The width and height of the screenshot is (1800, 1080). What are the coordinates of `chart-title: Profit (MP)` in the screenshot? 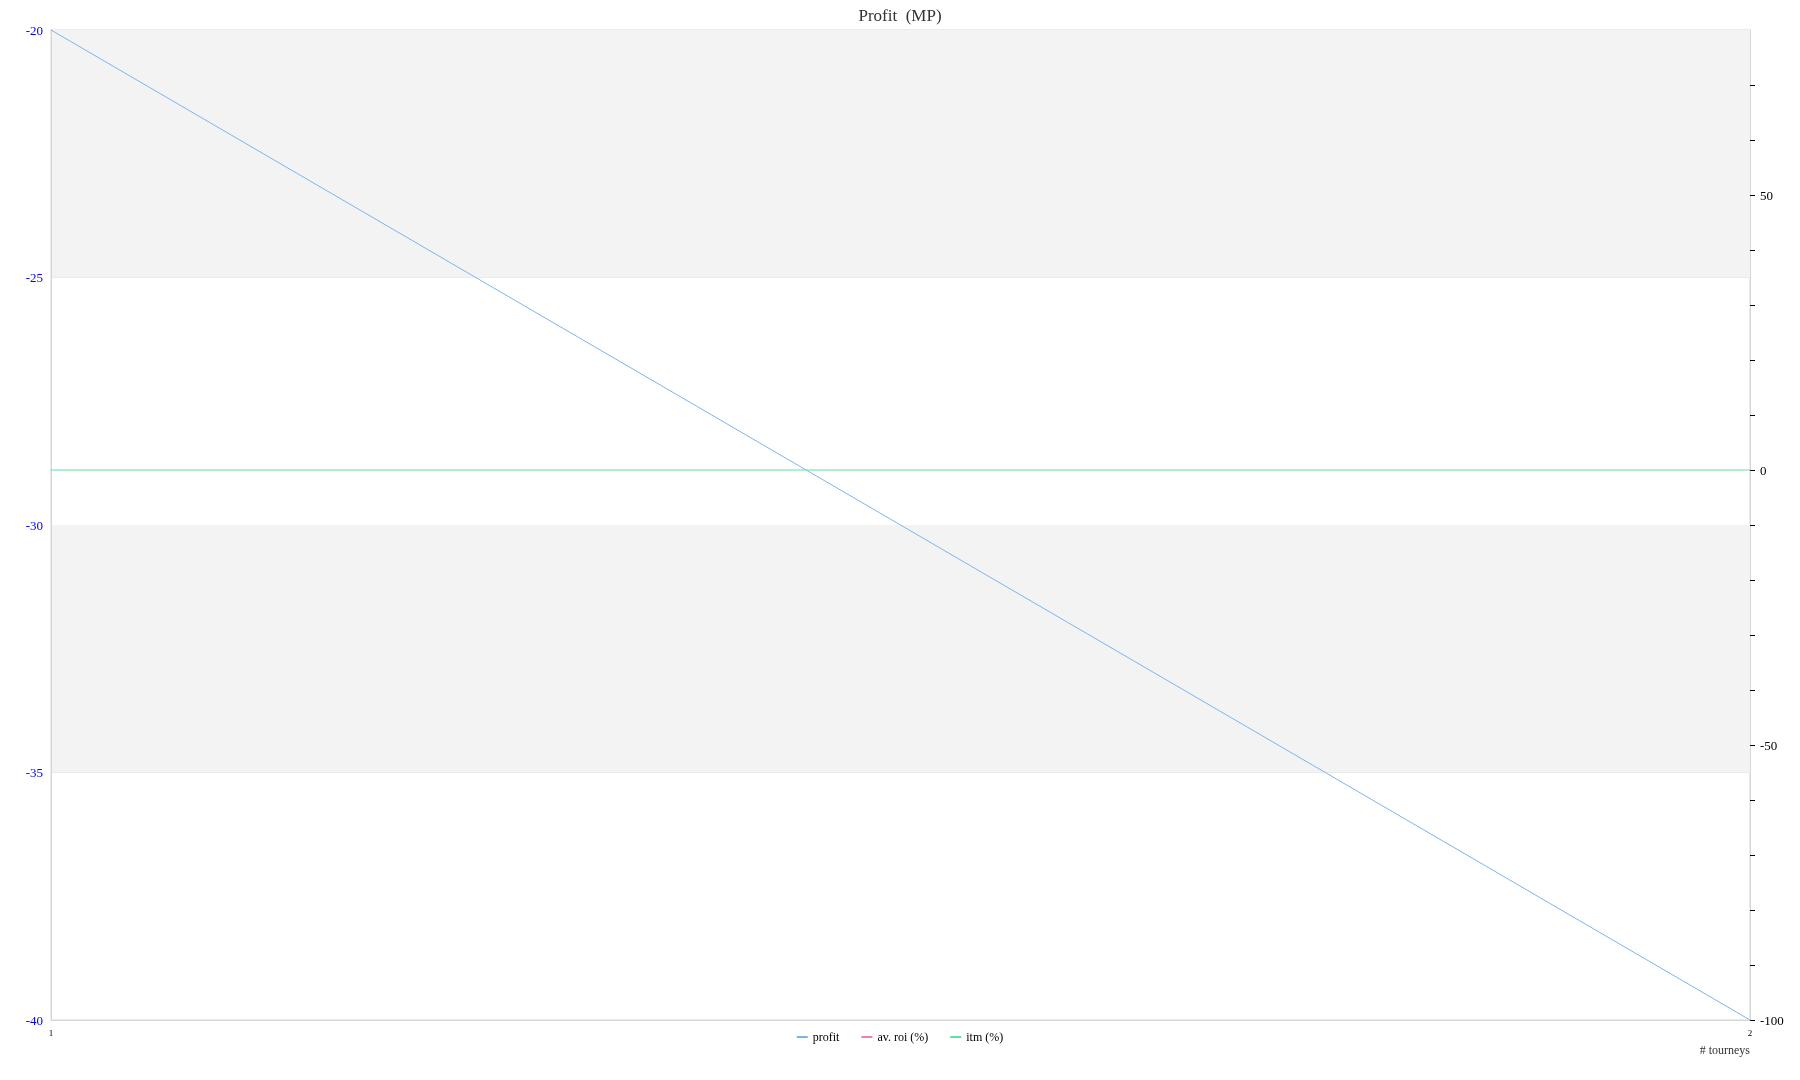 It's located at (900, 15).